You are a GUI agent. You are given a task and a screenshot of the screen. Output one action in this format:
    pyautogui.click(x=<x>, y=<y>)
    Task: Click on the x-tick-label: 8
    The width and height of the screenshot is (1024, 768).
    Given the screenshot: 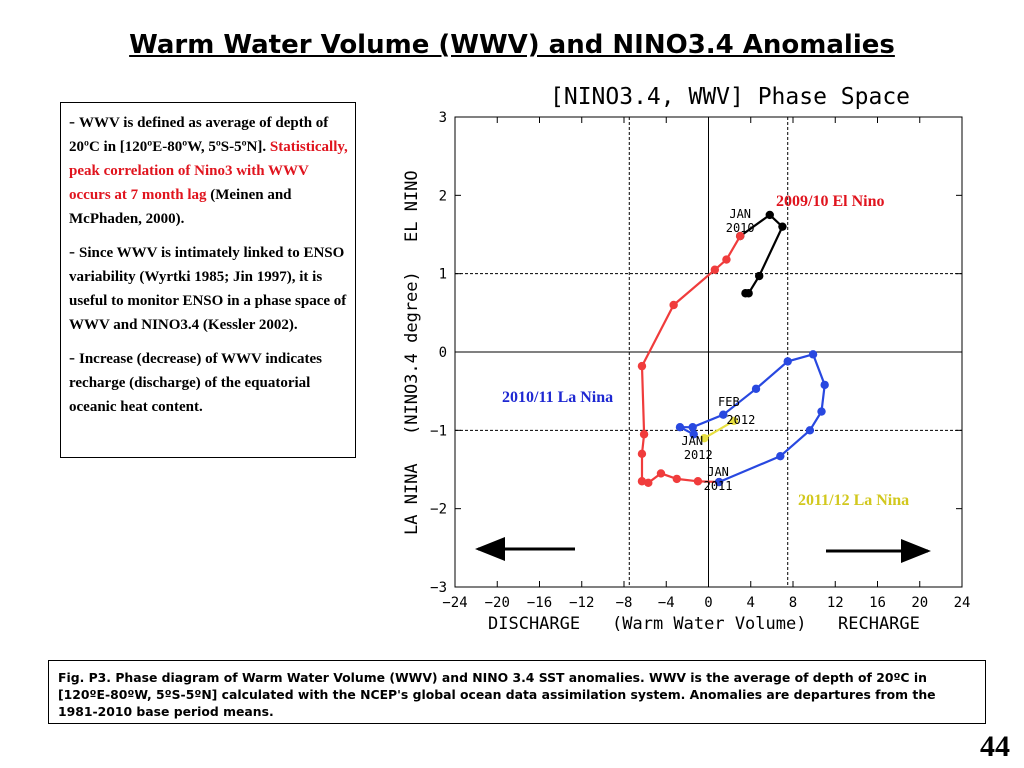 What is the action you would take?
    pyautogui.click(x=793, y=603)
    